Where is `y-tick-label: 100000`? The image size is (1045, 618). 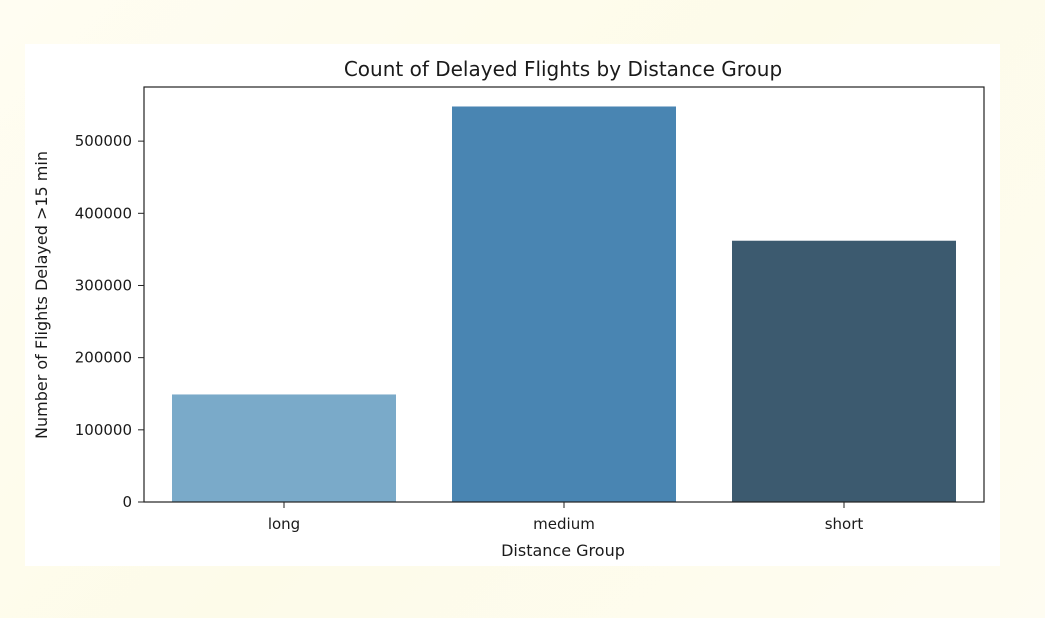
y-tick-label: 100000 is located at coordinates (103, 430).